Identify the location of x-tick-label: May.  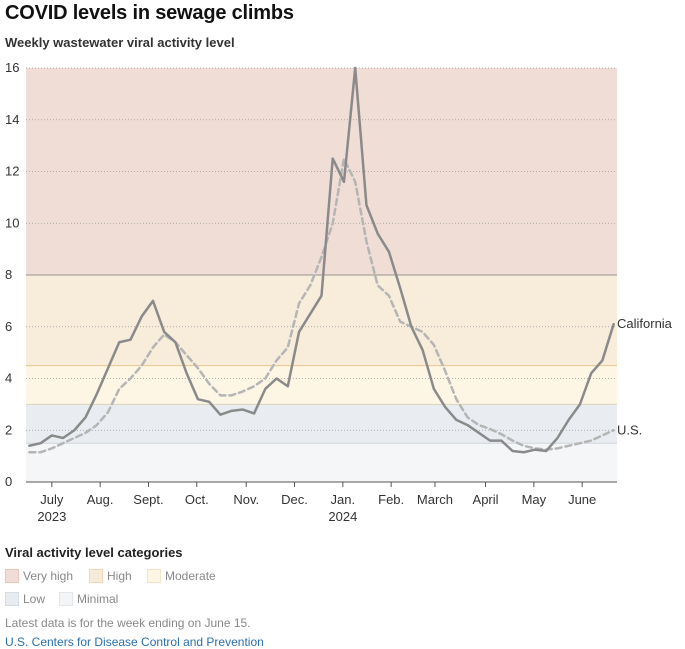
(534, 499).